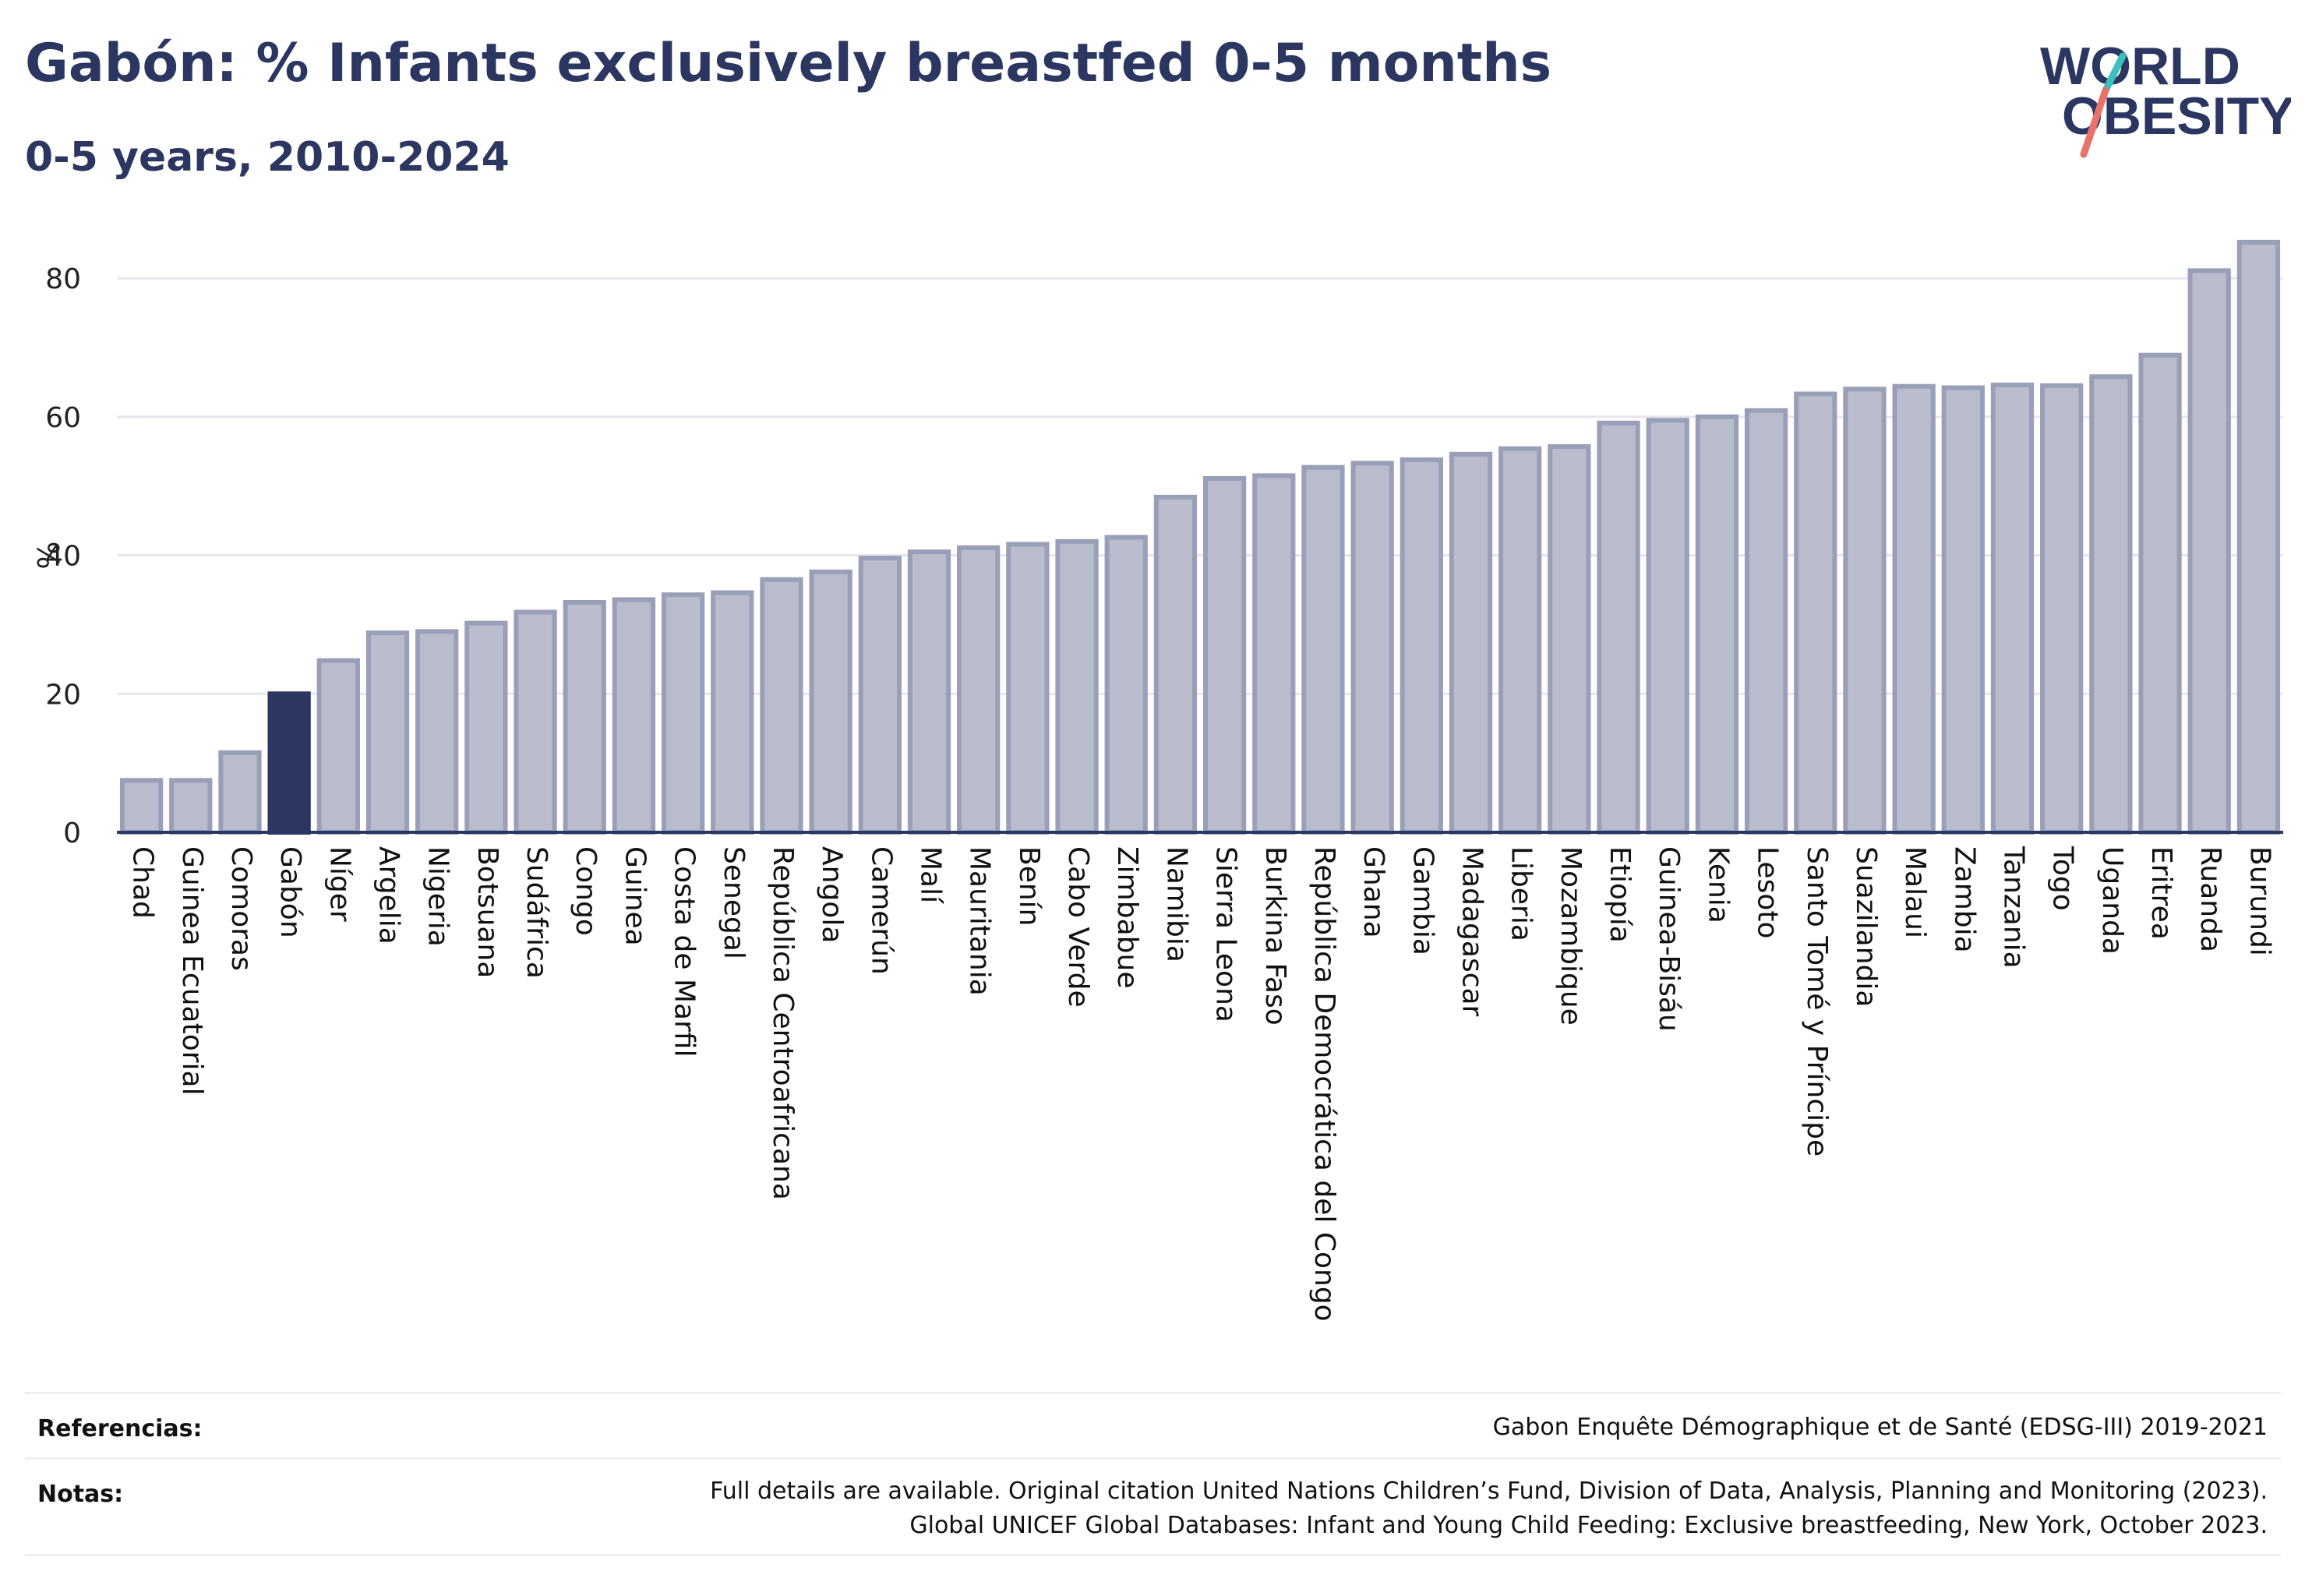 This screenshot has height=1596, width=2305. I want to click on footer-divider-middle, so click(1153, 1458).